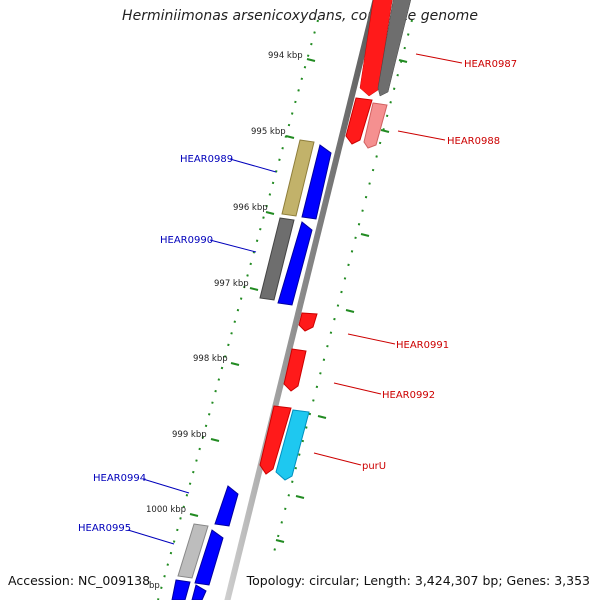 Image resolution: width=600 pixels, height=600 pixels. Describe the element at coordinates (374, 466) in the screenshot. I see `gene-label-purU: purU` at that location.